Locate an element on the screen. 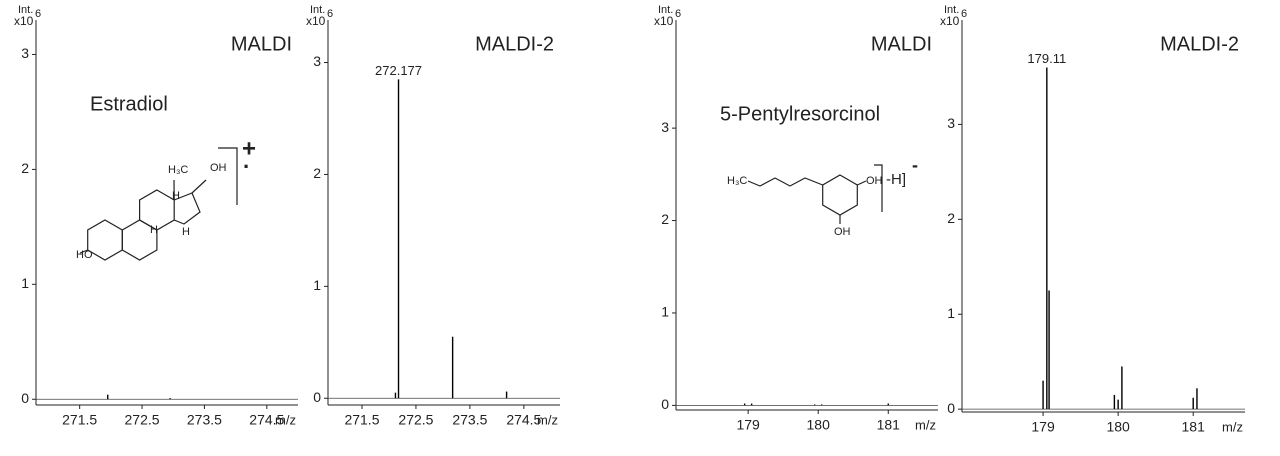  atom-label: + is located at coordinates (249, 148).